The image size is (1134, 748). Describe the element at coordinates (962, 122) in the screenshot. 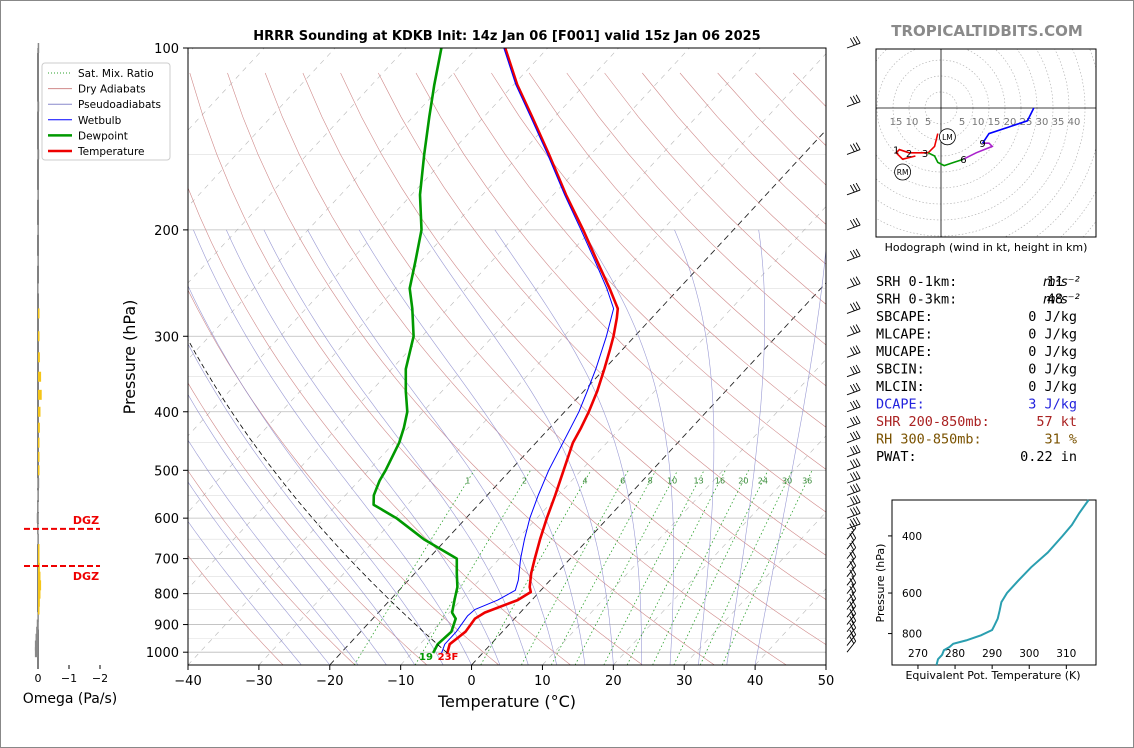

I see `hodograph-ring-label: 5` at that location.